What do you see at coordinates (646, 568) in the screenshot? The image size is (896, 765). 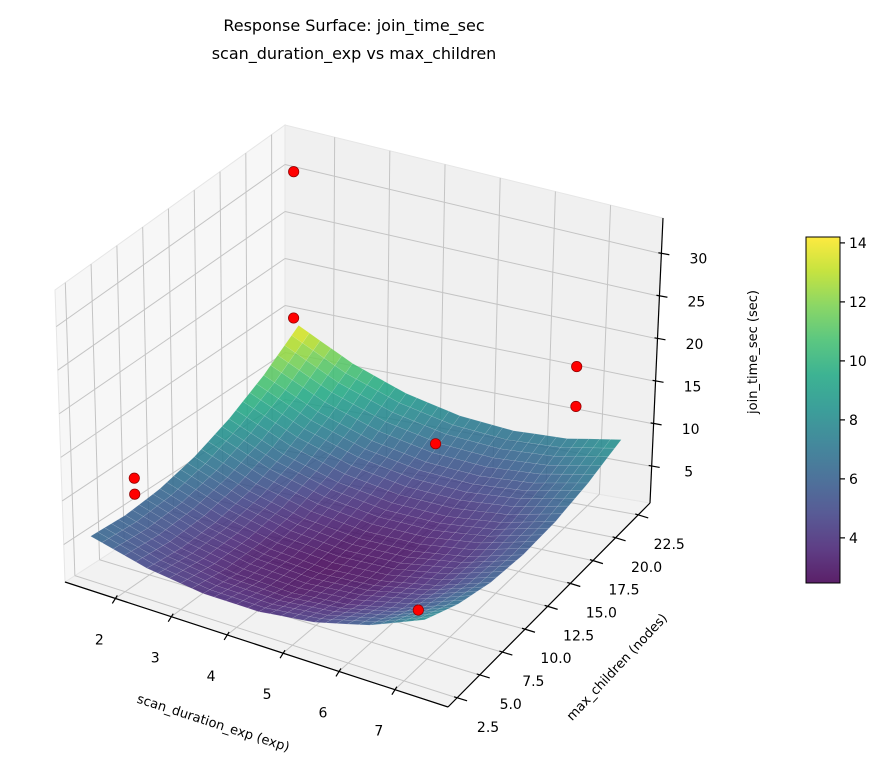 I see `y-tick-label: 20.0` at bounding box center [646, 568].